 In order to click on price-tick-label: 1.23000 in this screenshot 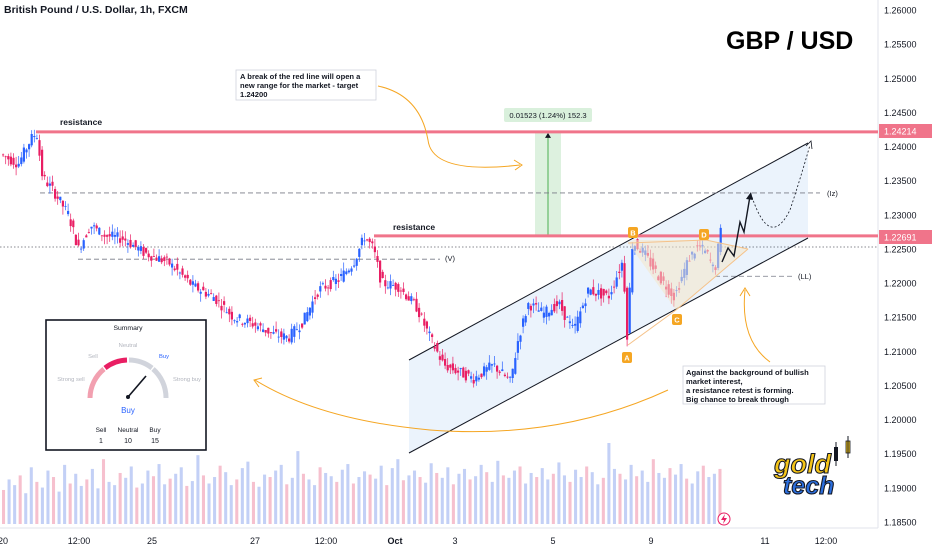, I will do `click(900, 215)`.